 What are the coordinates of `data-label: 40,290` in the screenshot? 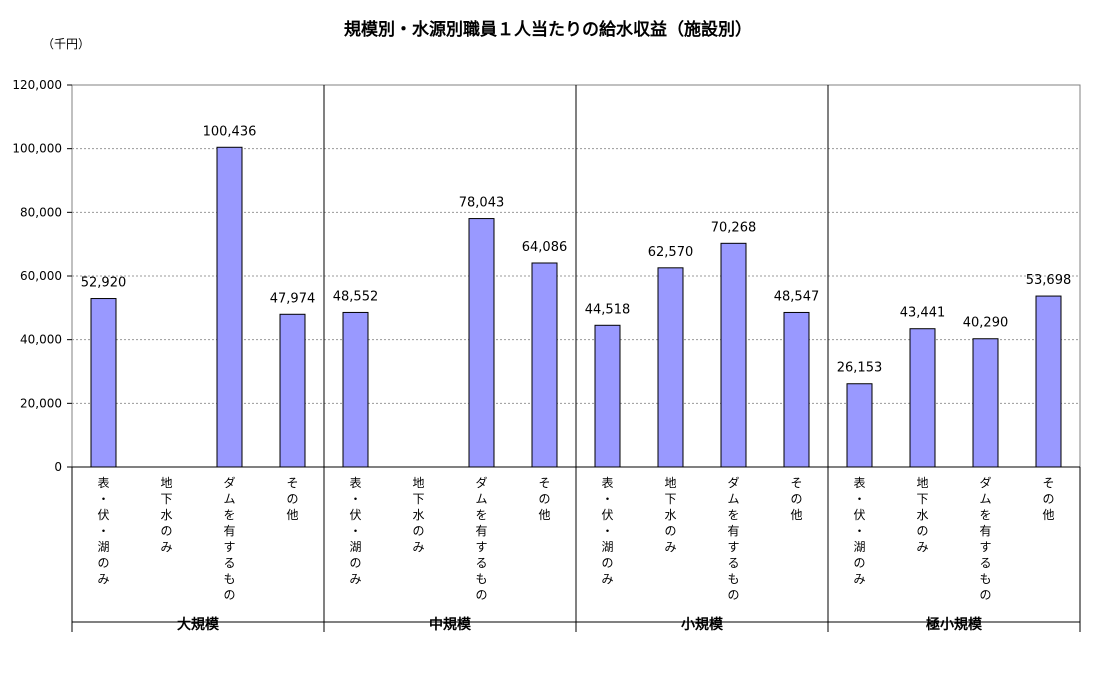 It's located at (986, 323).